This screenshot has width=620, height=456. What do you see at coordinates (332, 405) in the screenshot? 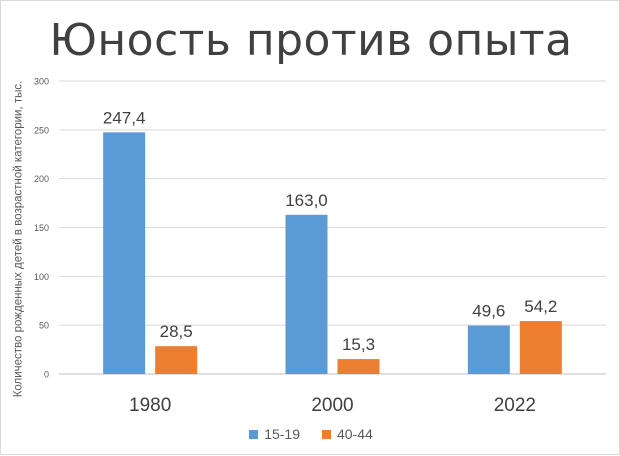
I see `x-tick-label-2000: 2000` at bounding box center [332, 405].